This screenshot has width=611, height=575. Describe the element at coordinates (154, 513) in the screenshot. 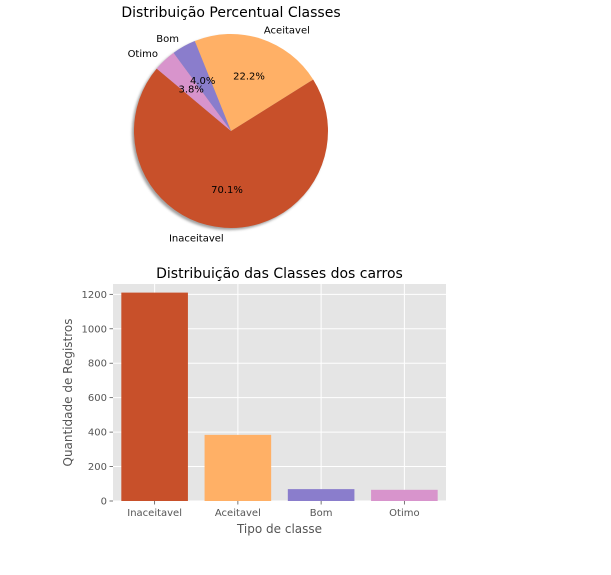

I see `bar-x-tick-label-inaceitavel: Inaceitavel` at that location.